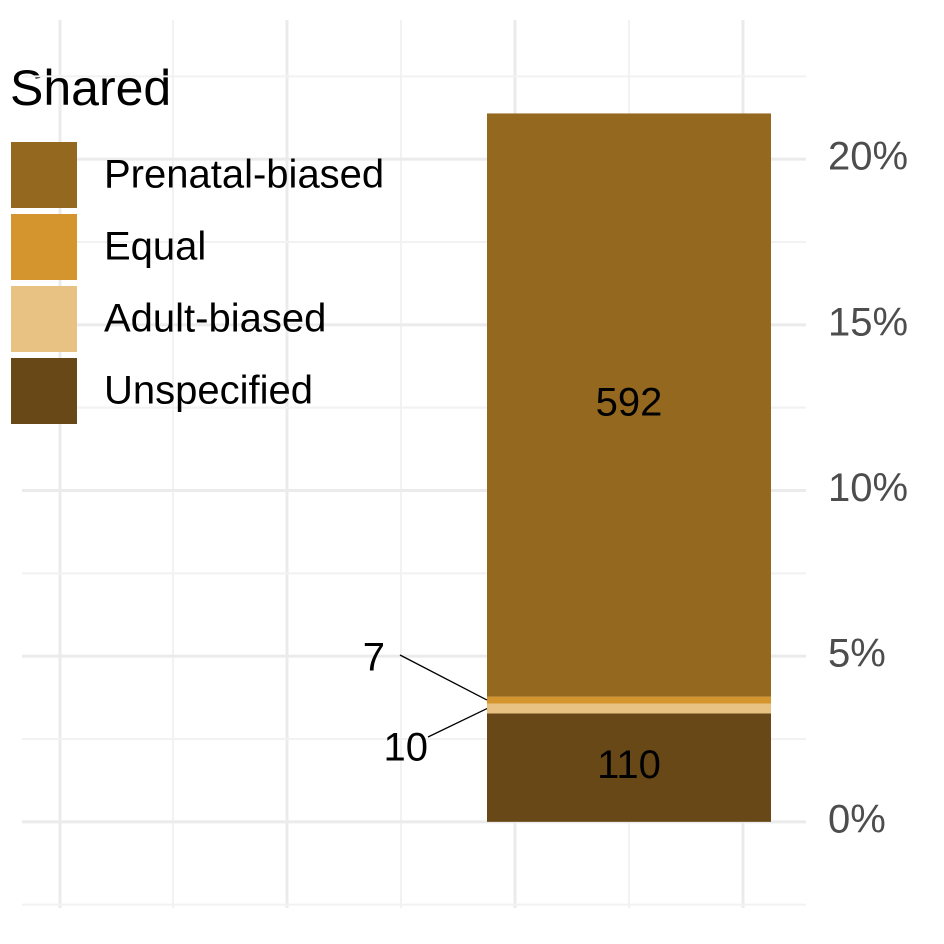  I want to click on legend-label: Adult-biased, so click(215, 319).